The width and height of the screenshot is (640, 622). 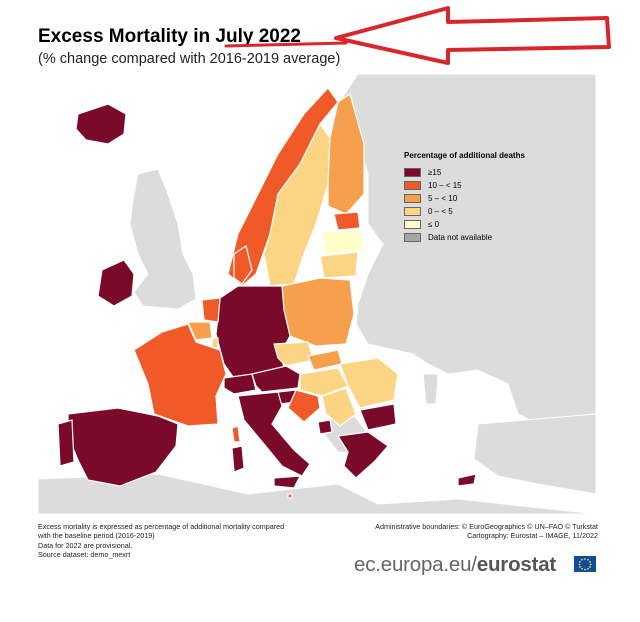 What do you see at coordinates (317, 493) in the screenshot?
I see `north-africa` at bounding box center [317, 493].